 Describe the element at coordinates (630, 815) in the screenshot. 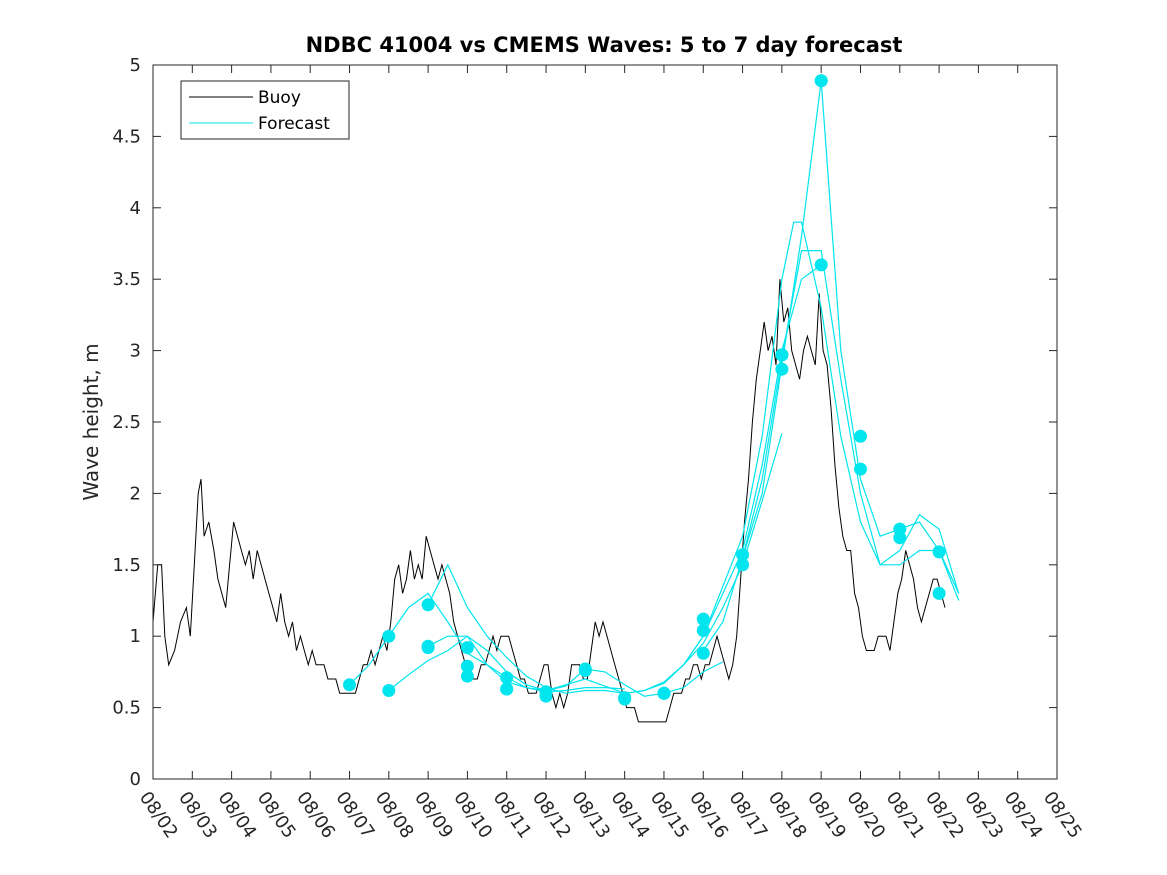

I see `x-tick-label: 08/14` at that location.